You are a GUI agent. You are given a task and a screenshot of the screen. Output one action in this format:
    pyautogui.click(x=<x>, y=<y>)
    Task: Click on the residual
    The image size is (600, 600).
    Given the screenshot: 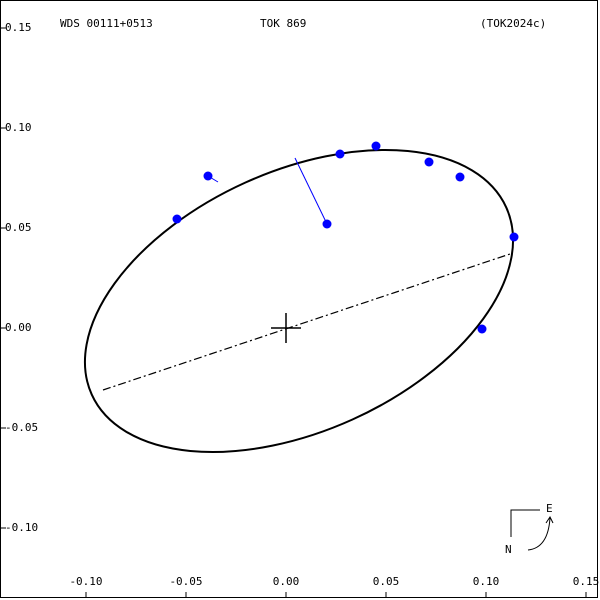 What is the action you would take?
    pyautogui.click(x=311, y=191)
    